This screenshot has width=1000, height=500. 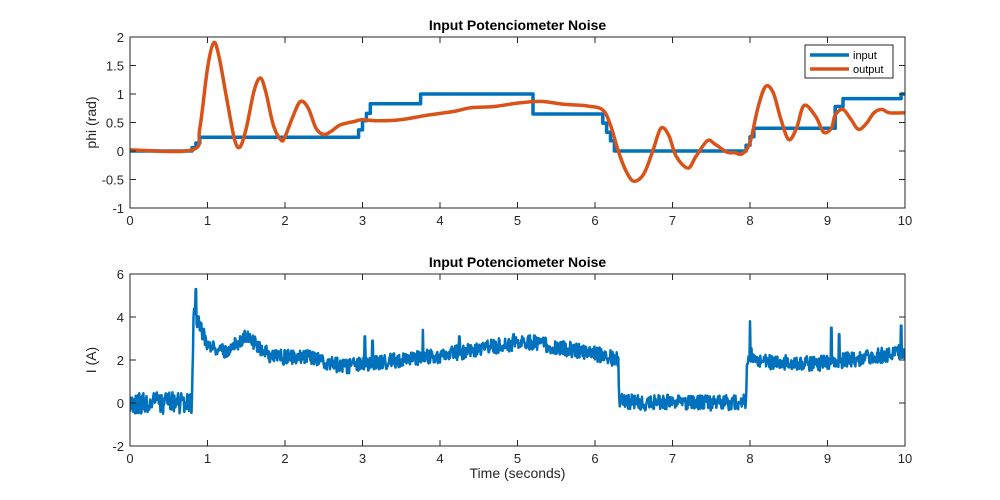 What do you see at coordinates (518, 473) in the screenshot?
I see `x-axis-label: Time (seconds)` at bounding box center [518, 473].